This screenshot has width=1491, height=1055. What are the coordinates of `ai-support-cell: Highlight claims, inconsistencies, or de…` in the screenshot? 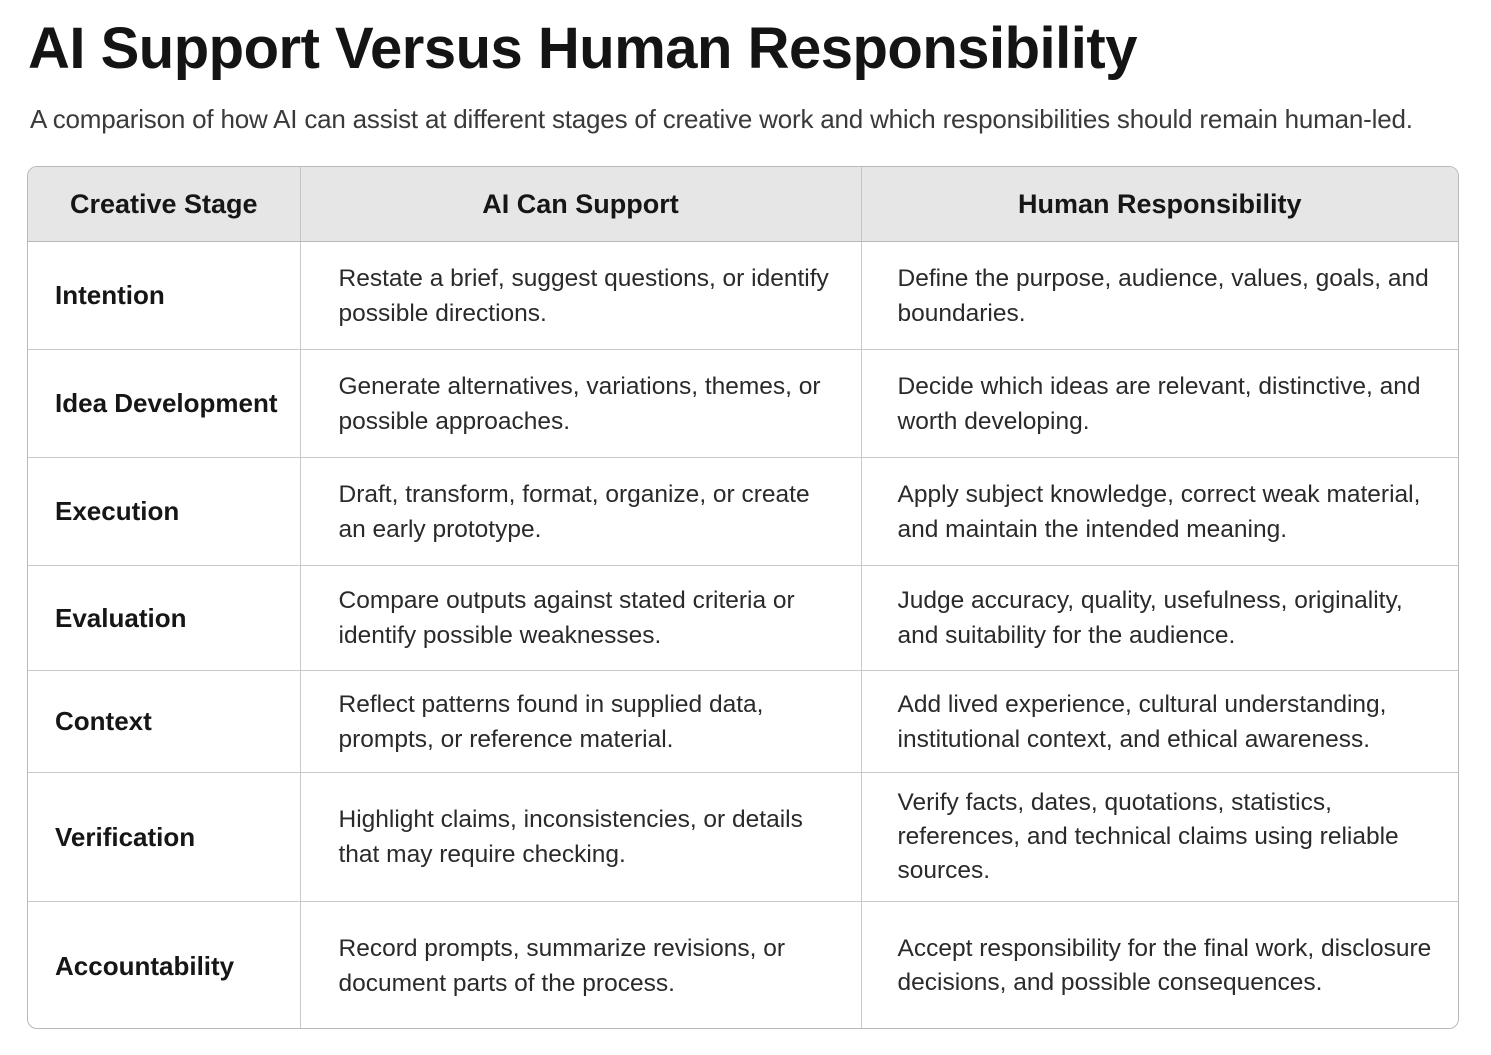 It's located at (581, 837).